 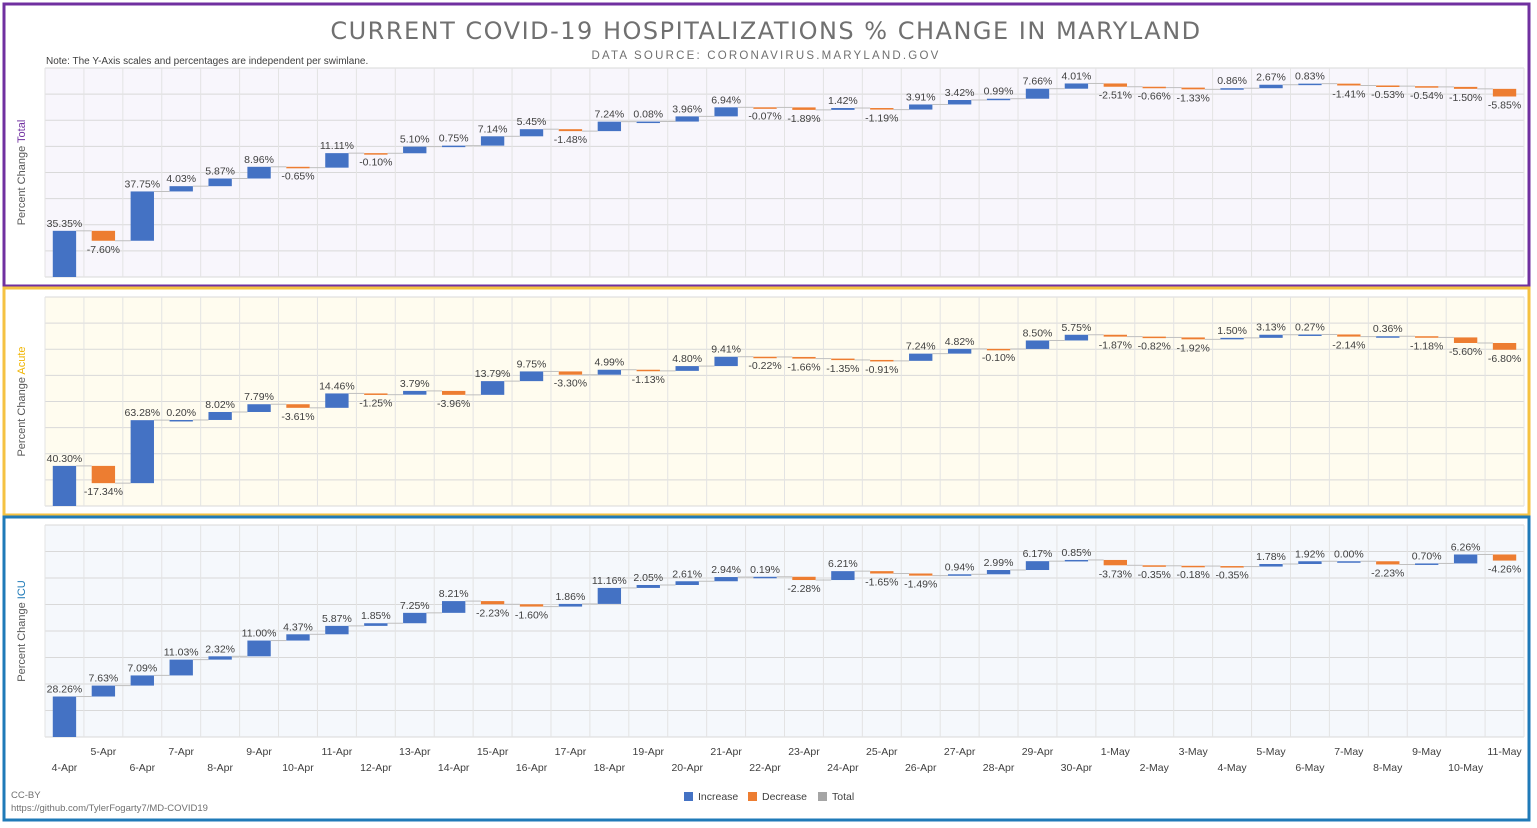 I want to click on x-tick-label: 13-Apr, so click(x=415, y=752).